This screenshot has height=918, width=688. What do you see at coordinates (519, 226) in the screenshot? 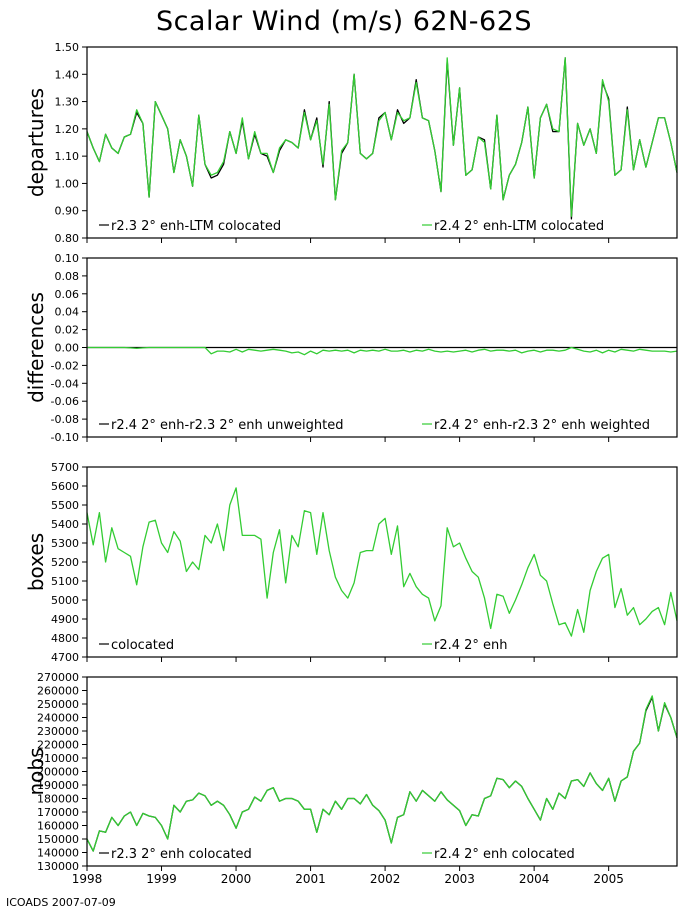
I see `legend-label: r2.4 2° enh-LTM colocated` at bounding box center [519, 226].